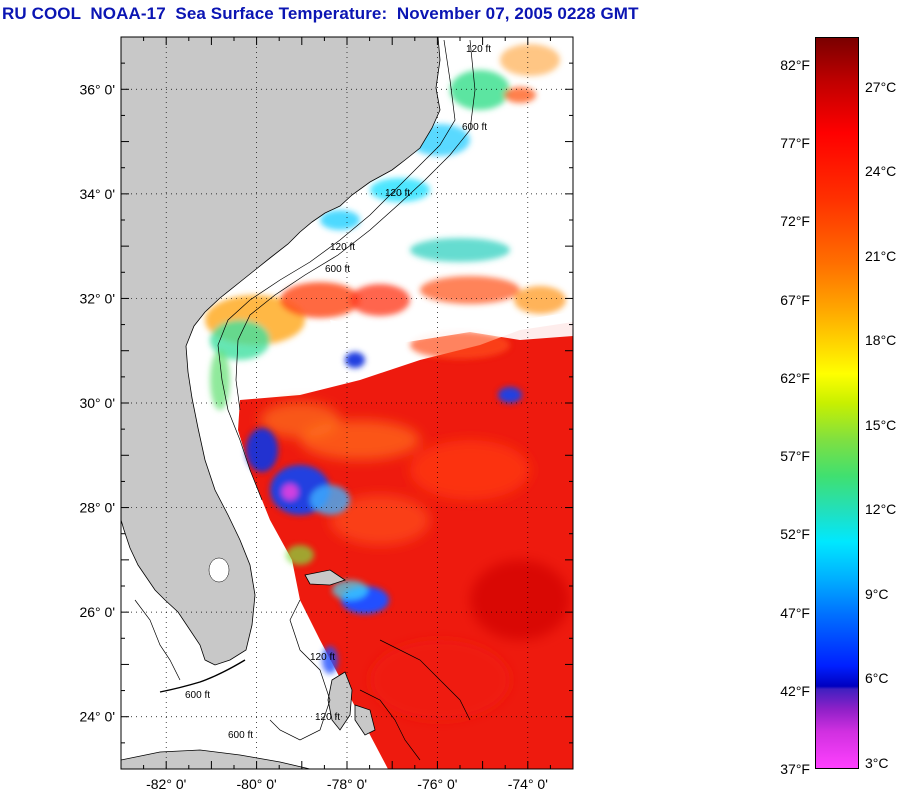  What do you see at coordinates (97, 717) in the screenshot?
I see `lat-label: 24° 0'` at bounding box center [97, 717].